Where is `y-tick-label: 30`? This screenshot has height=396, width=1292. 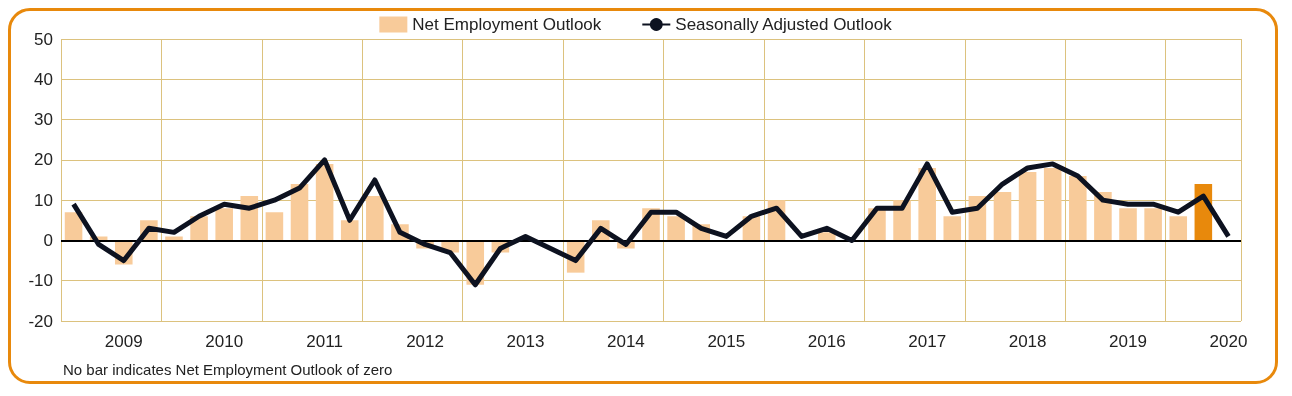
y-tick-label: 30 is located at coordinates (43, 120).